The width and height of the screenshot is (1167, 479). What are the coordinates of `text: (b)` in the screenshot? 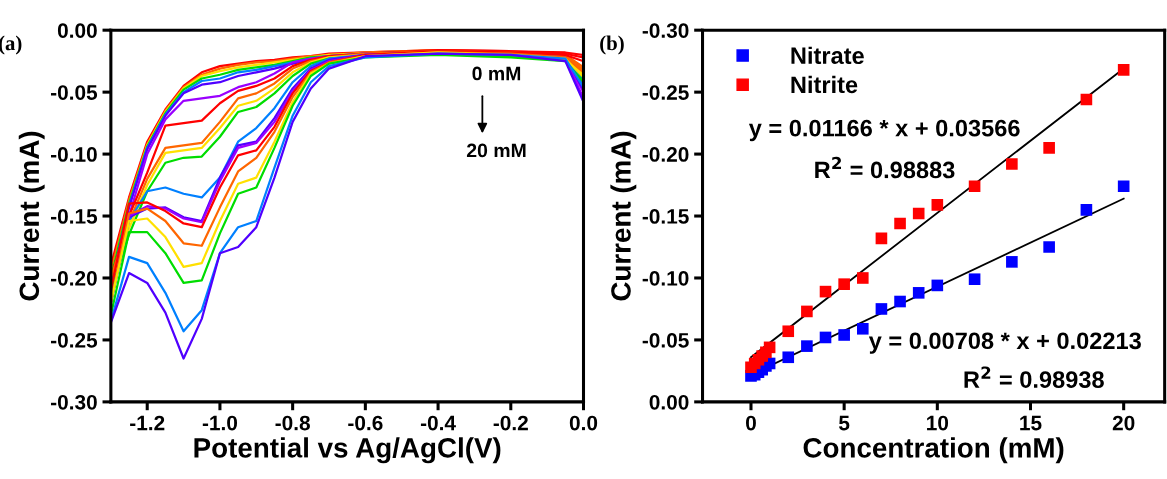 It's located at (612, 45).